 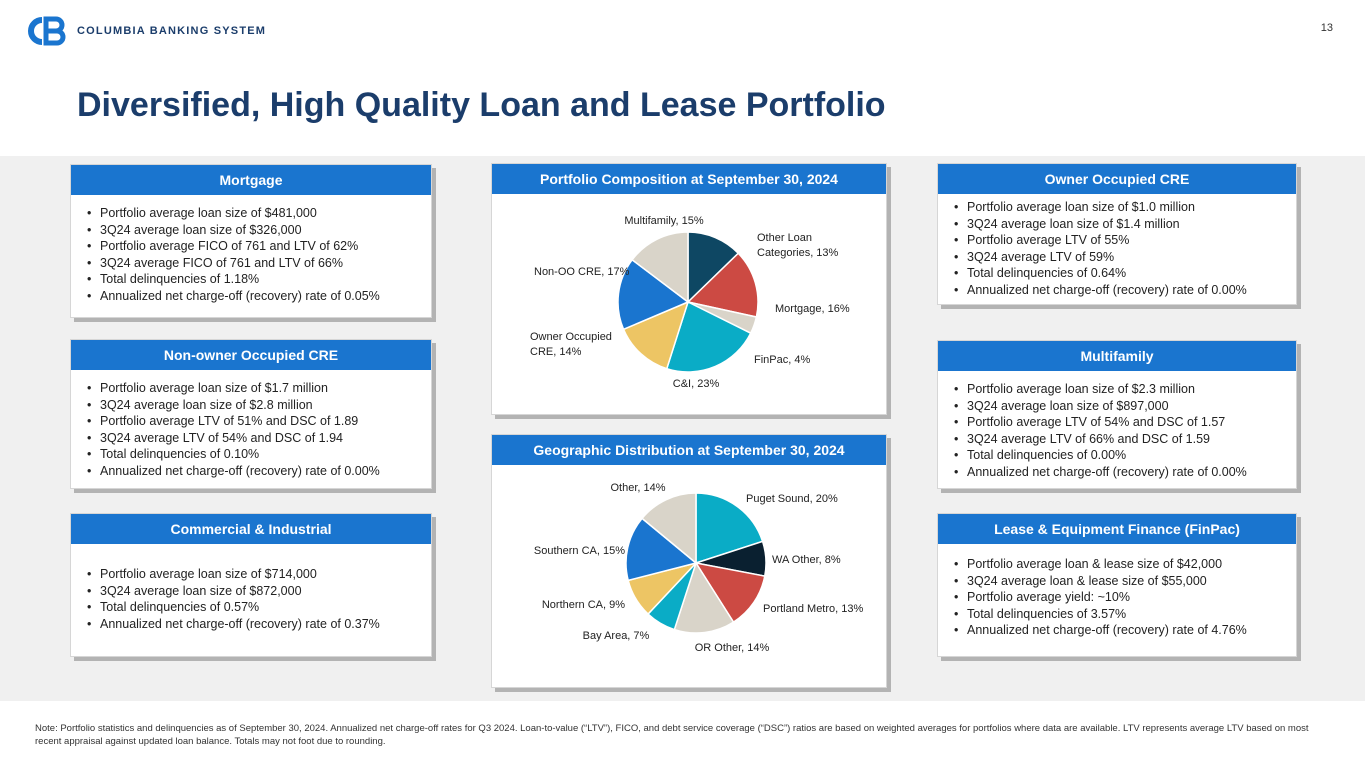 I want to click on bullet-item: Portfolio average LTV of 55%, so click(x=1117, y=240).